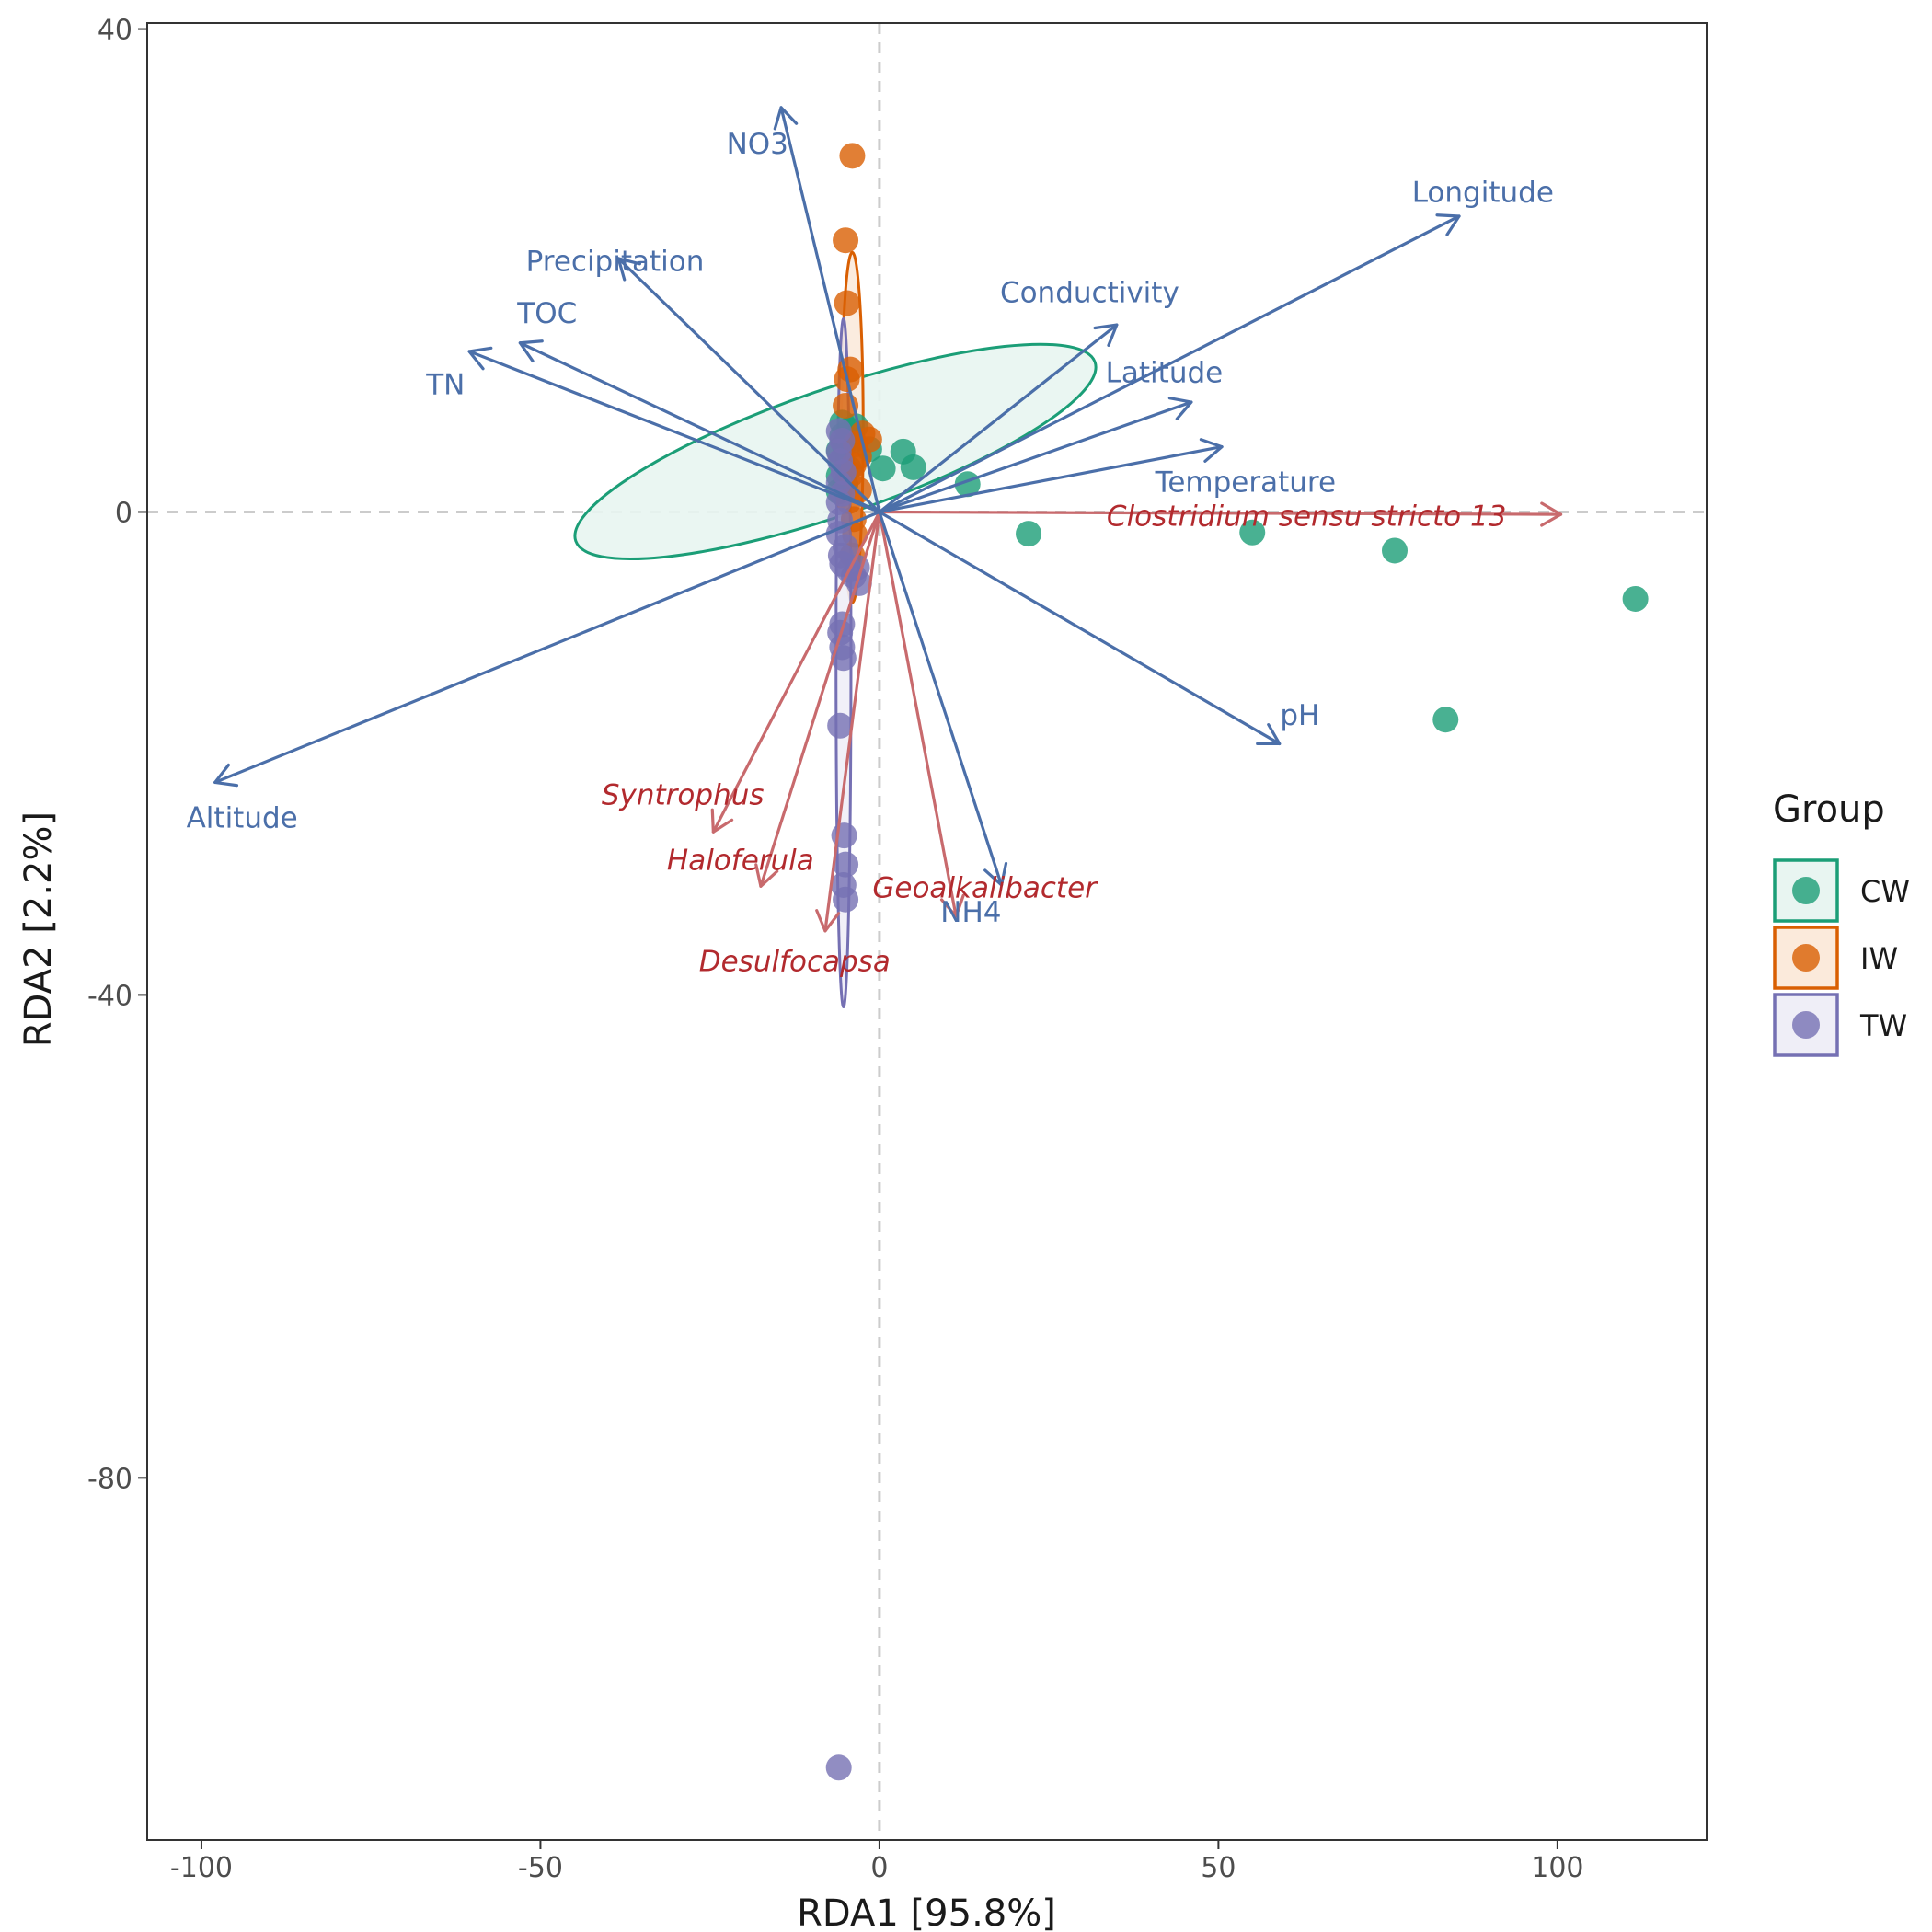 The image size is (1932, 1932). Describe the element at coordinates (1557, 1868) in the screenshot. I see `x-tick-label-4: 100` at that location.